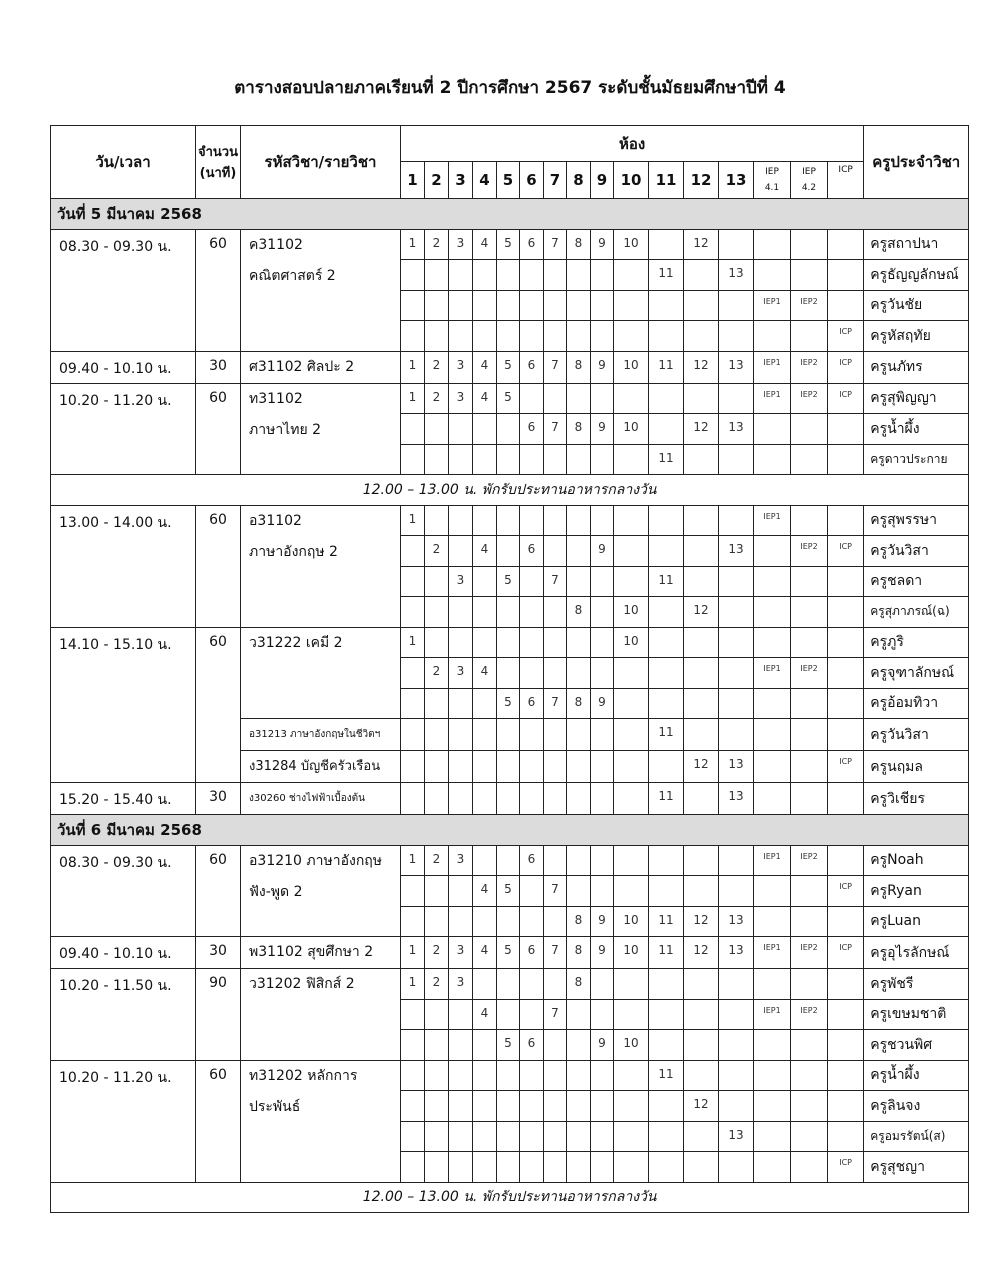  Describe the element at coordinates (666, 180) in the screenshot. I see `header-room-label: 11` at that location.